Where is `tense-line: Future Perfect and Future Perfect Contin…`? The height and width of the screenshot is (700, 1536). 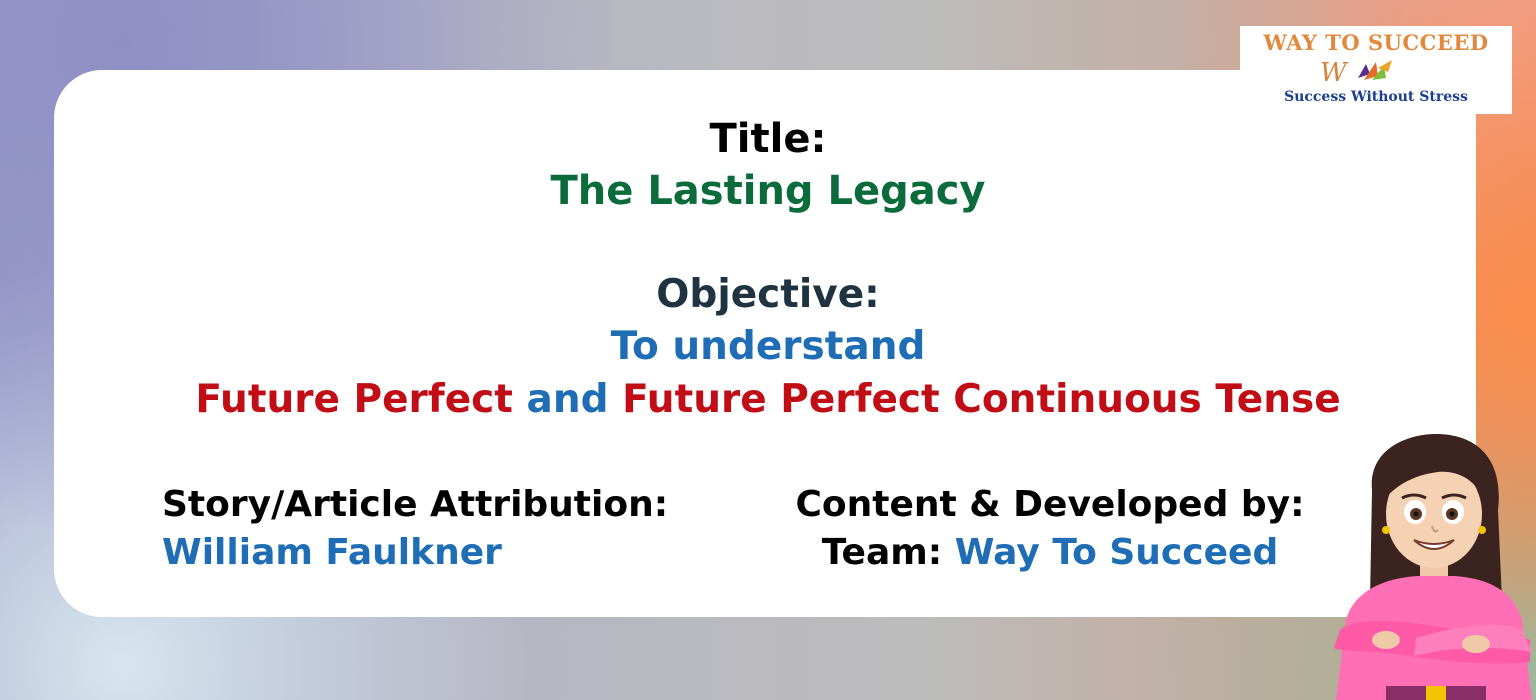
tense-line: Future Perfect and Future Perfect Contin… is located at coordinates (768, 399).